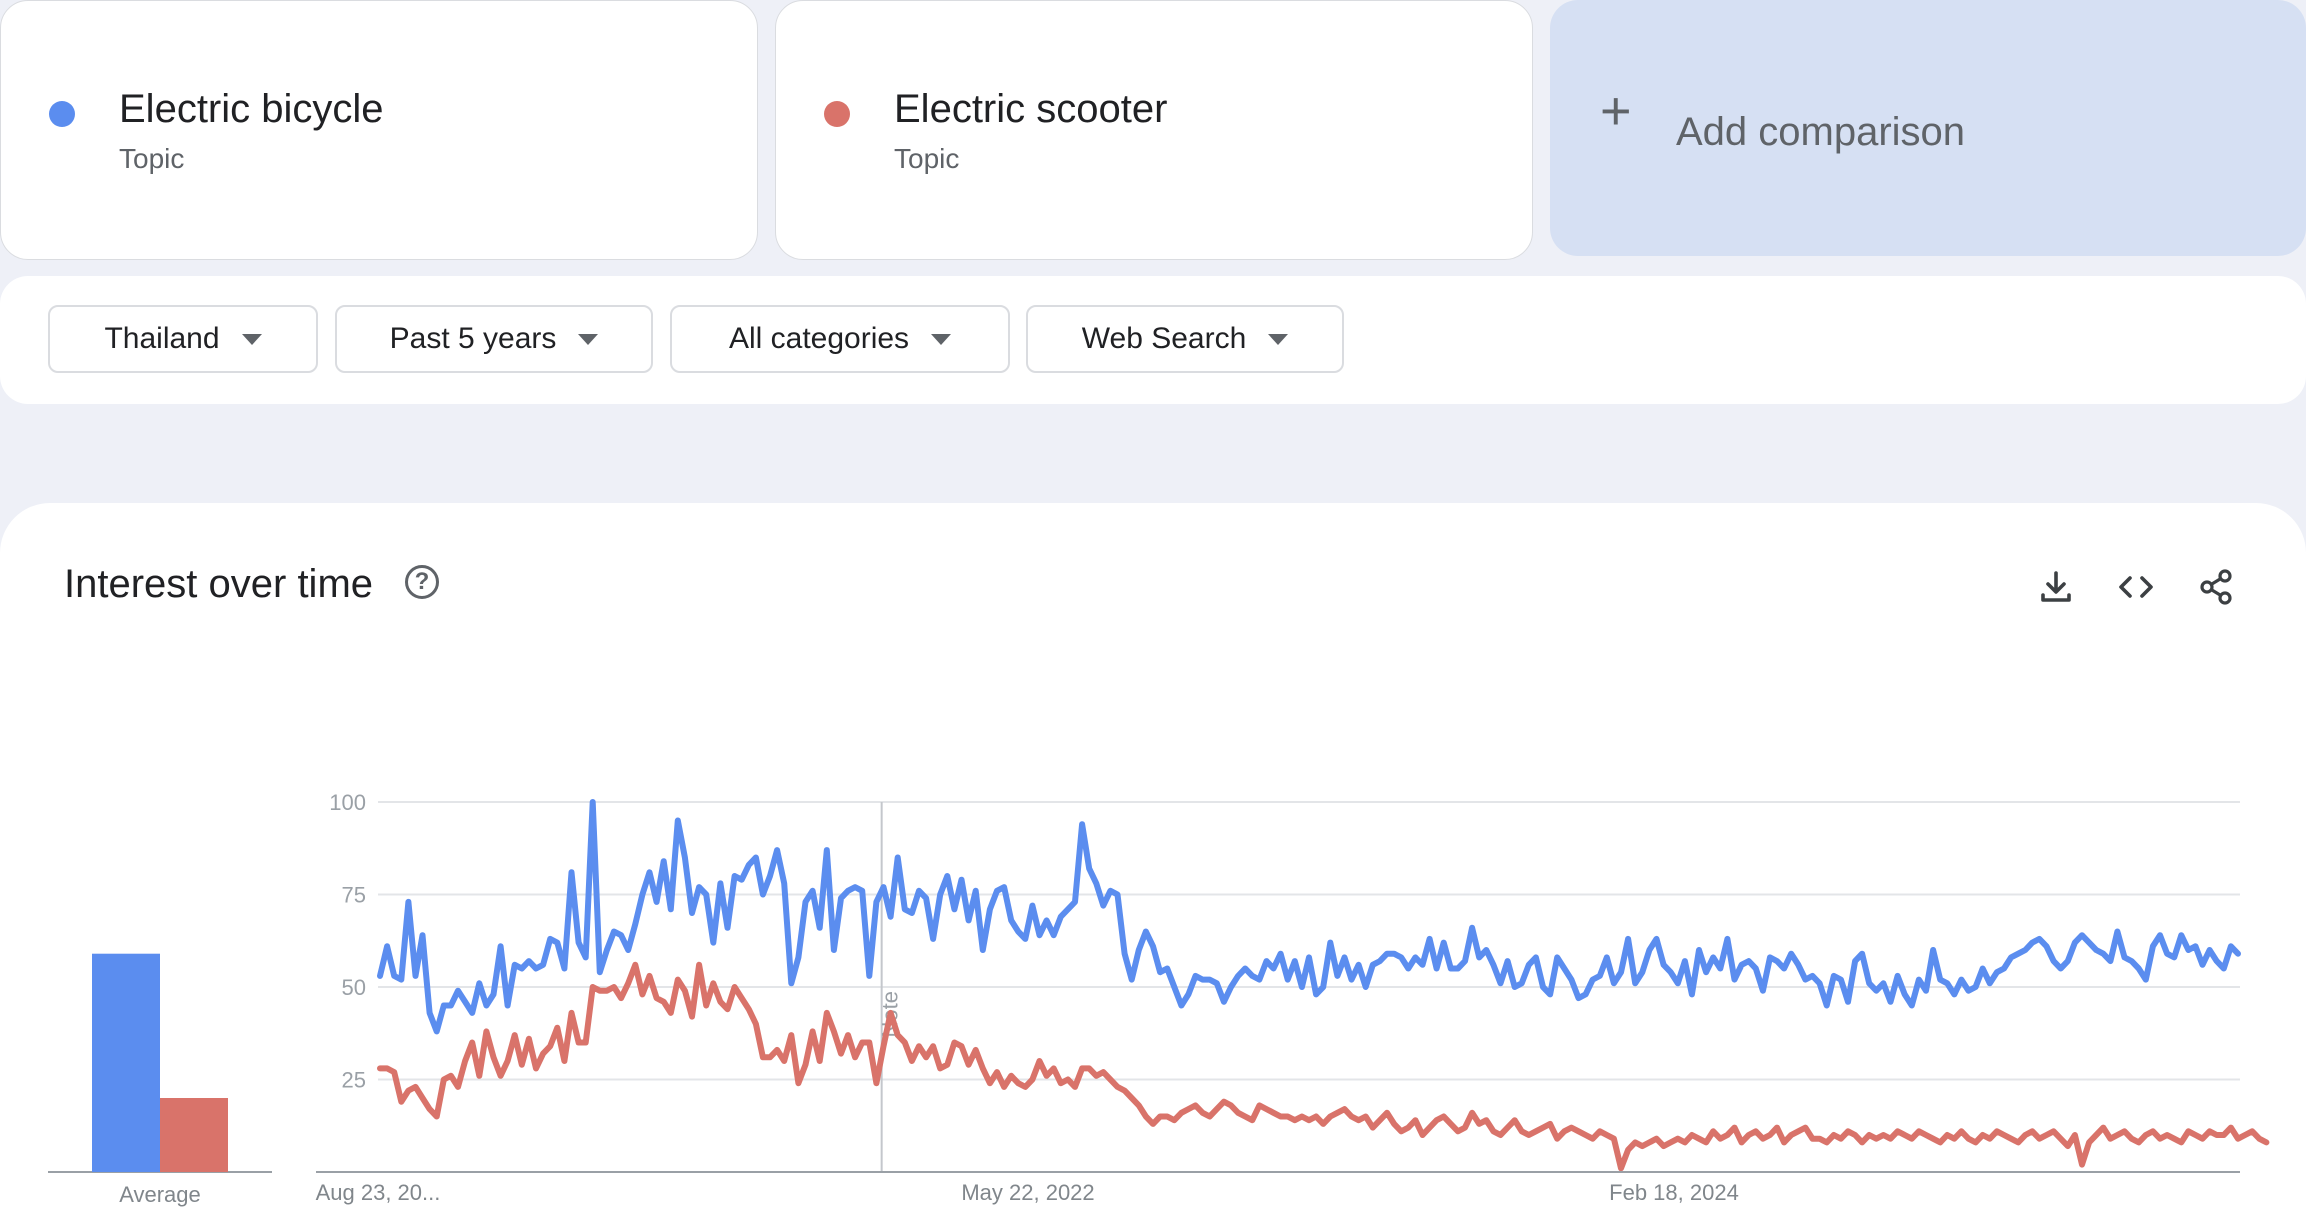  What do you see at coordinates (2056, 587) in the screenshot?
I see `download-icon` at bounding box center [2056, 587].